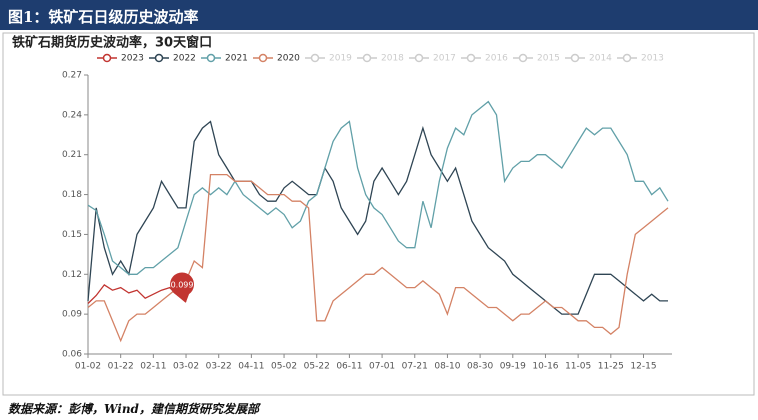 This screenshot has width=758, height=420. Describe the element at coordinates (219, 367) in the screenshot. I see `x-tick-label: 03-22` at that location.